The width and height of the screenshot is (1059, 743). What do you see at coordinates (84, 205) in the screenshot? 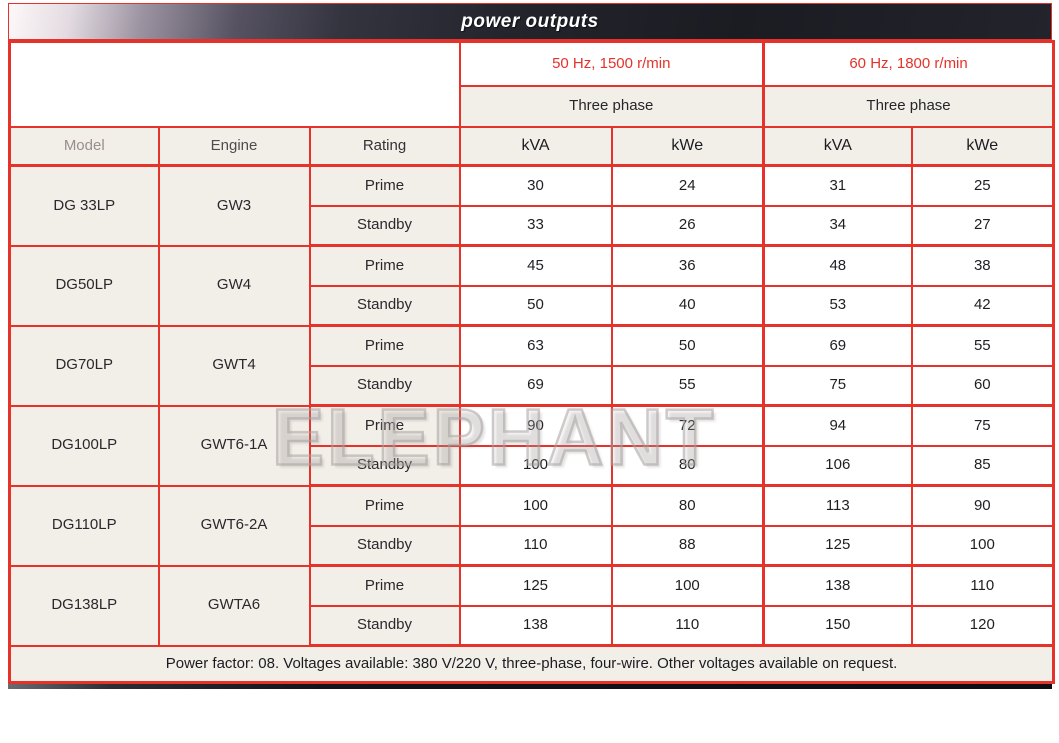
I see `model-cell: DG 33LP` at bounding box center [84, 205].